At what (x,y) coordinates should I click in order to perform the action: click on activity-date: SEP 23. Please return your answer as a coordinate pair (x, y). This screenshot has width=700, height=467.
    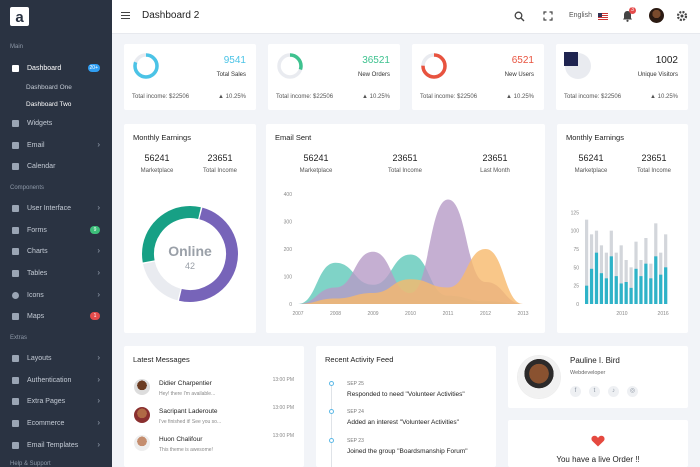
    Looking at the image, I should click on (355, 441).